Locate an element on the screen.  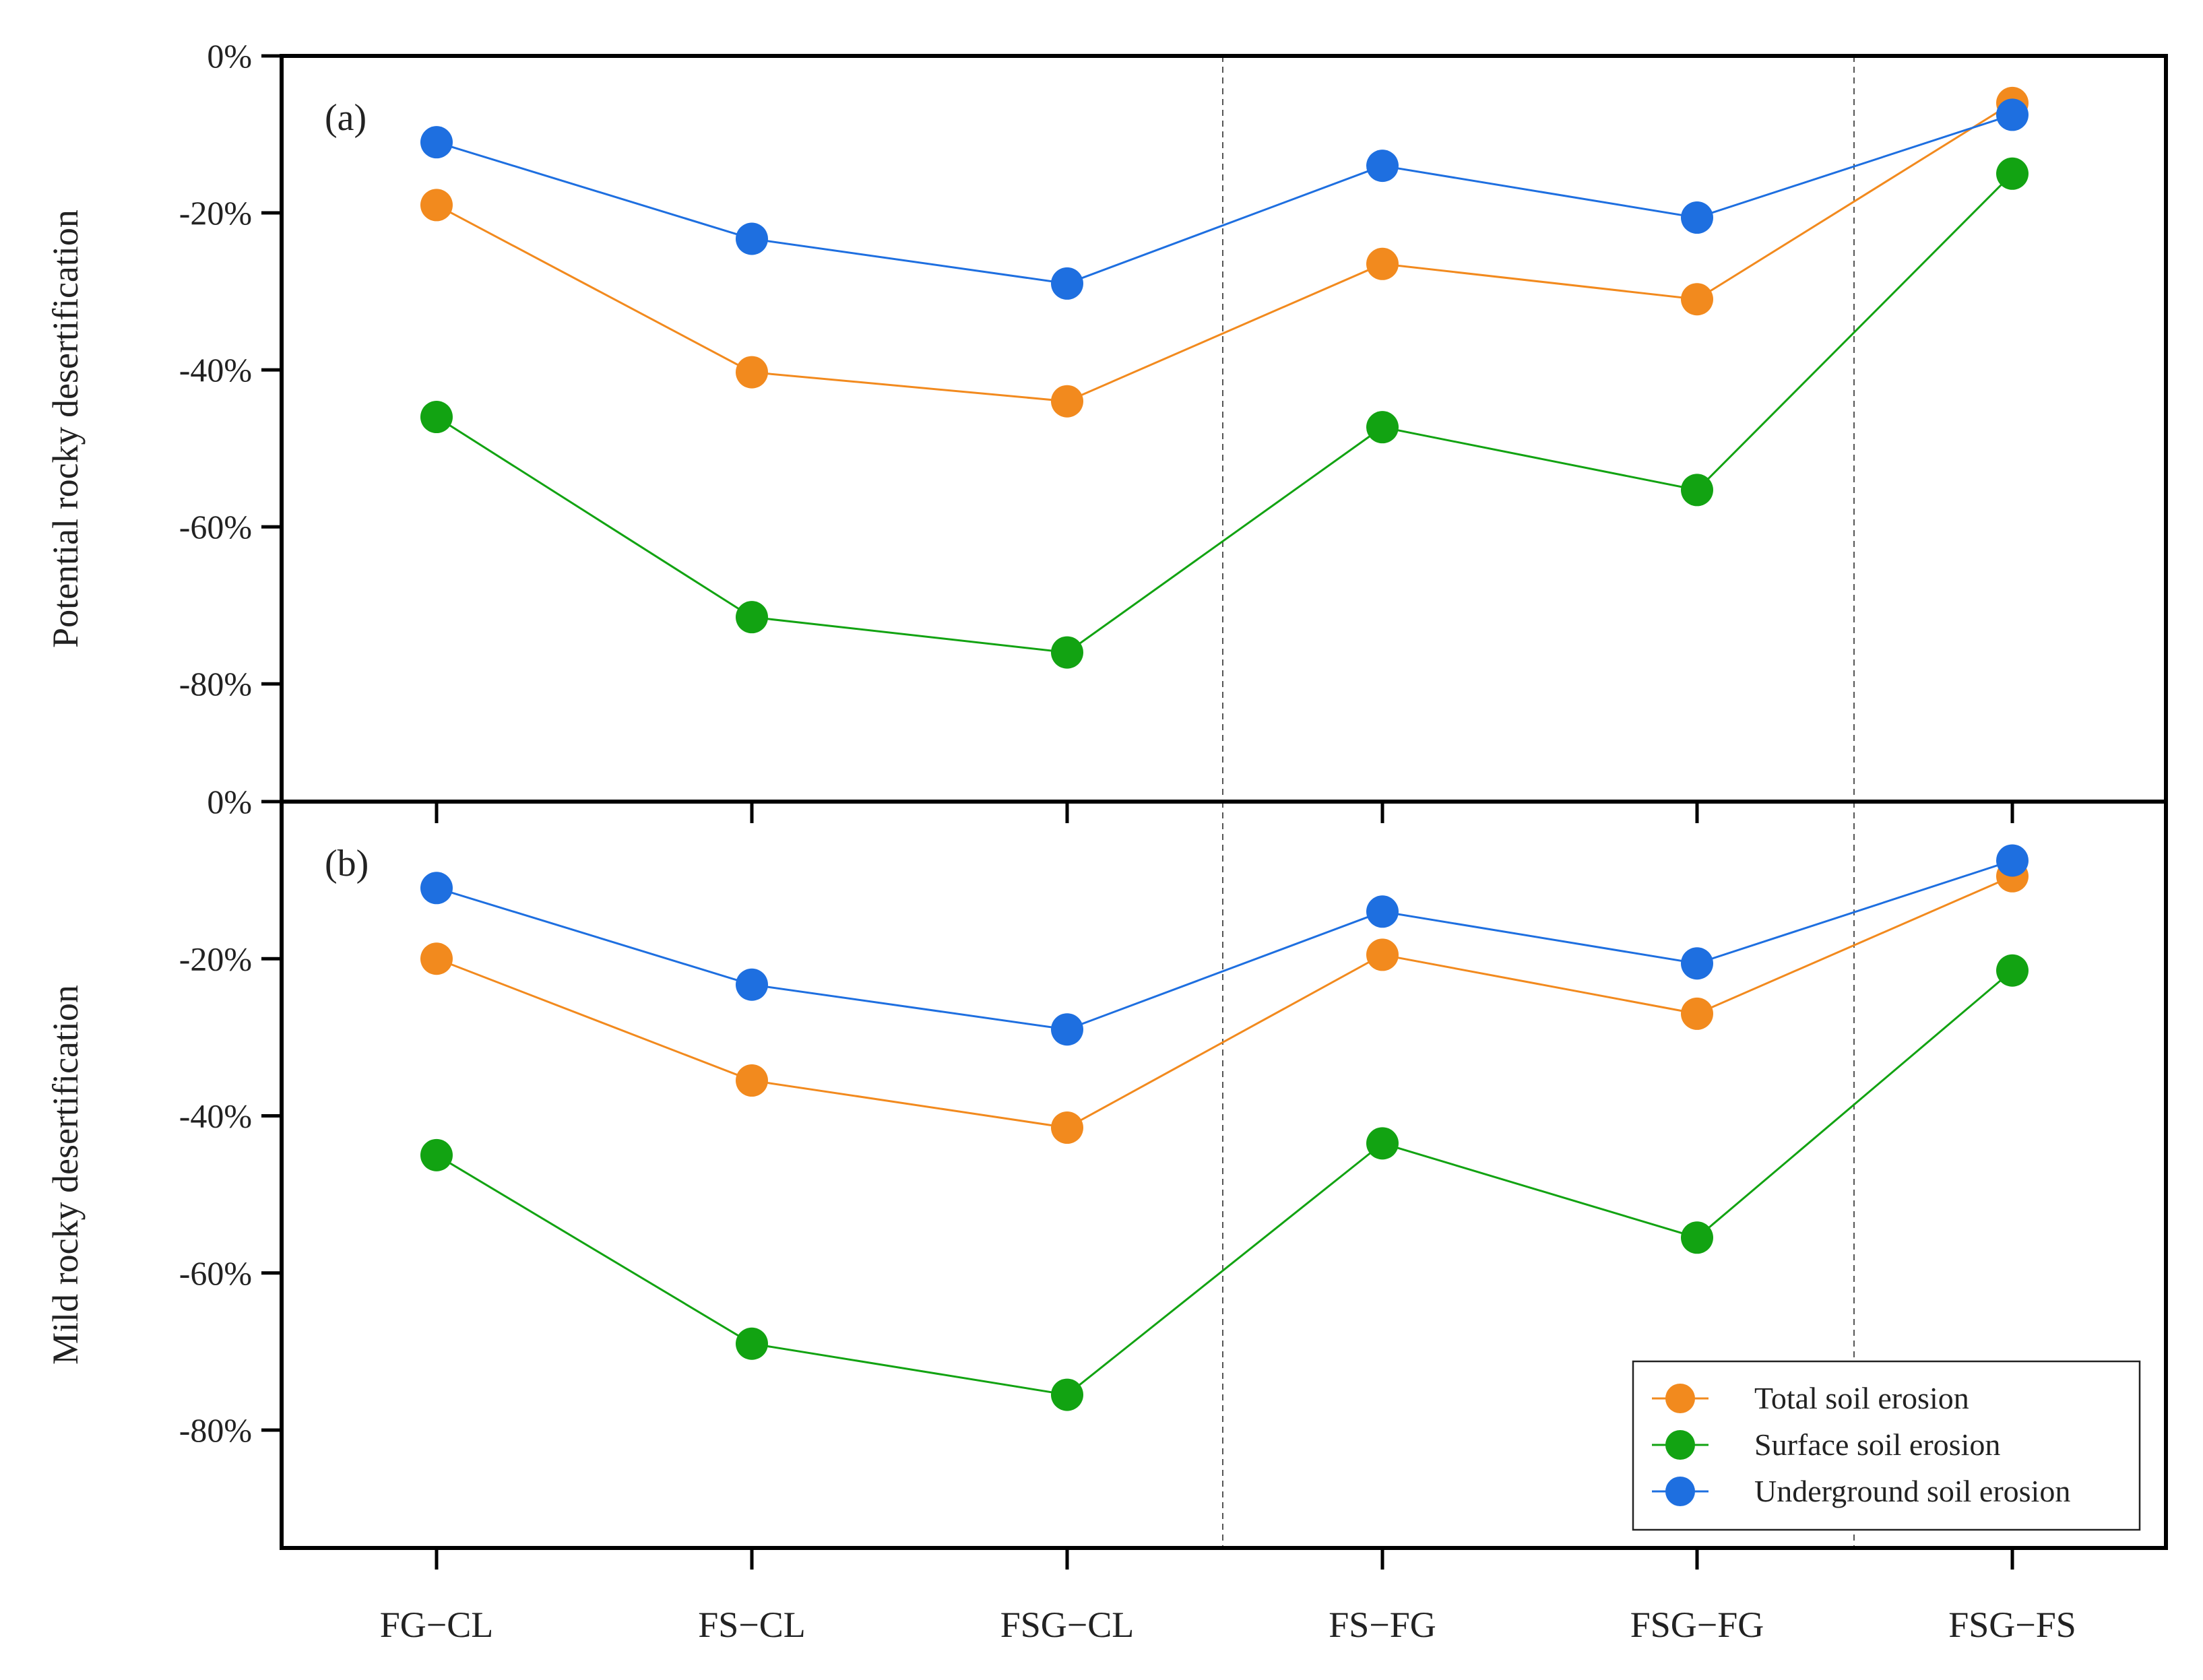
x-category-label: FSG−FS is located at coordinates (2012, 1625).